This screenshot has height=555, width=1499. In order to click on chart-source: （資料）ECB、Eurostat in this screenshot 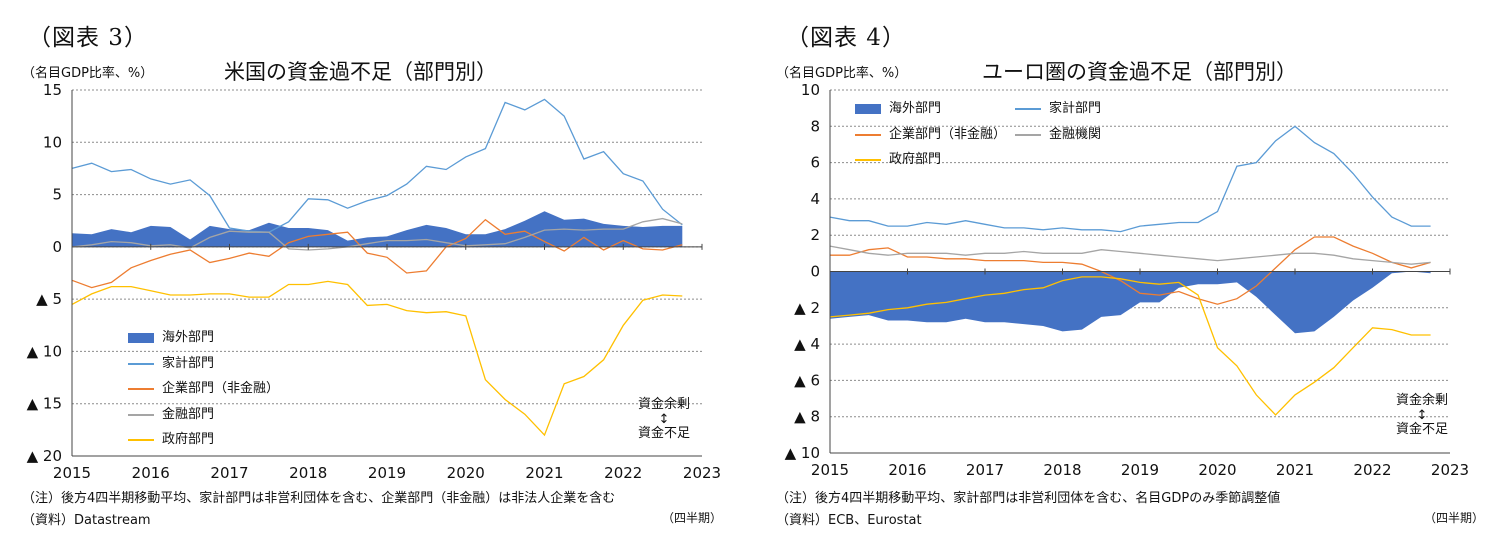, I will do `click(849, 520)`.